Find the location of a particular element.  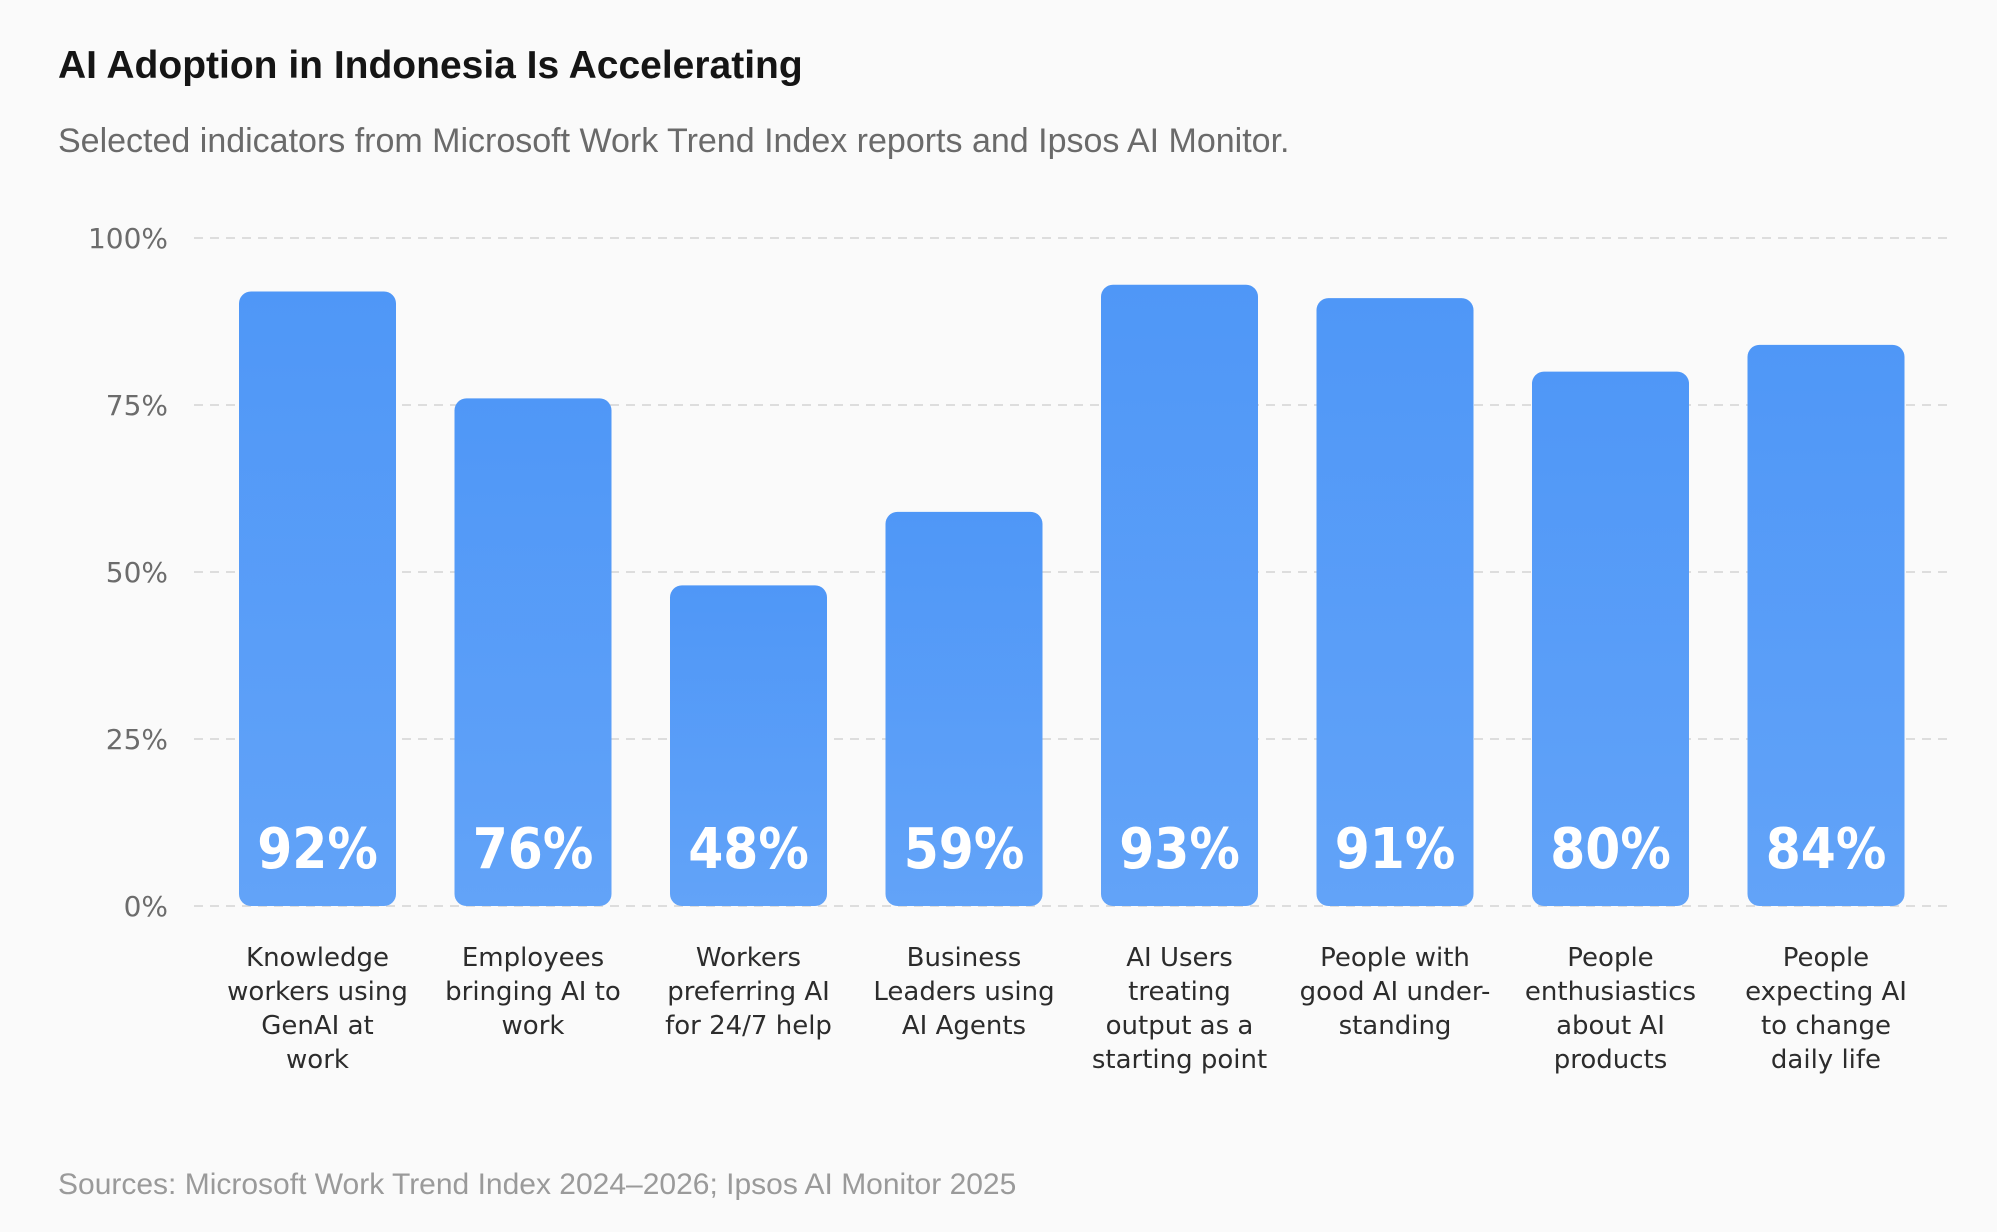

category-label: Workers preferring AI for 24/7 help is located at coordinates (748, 992).